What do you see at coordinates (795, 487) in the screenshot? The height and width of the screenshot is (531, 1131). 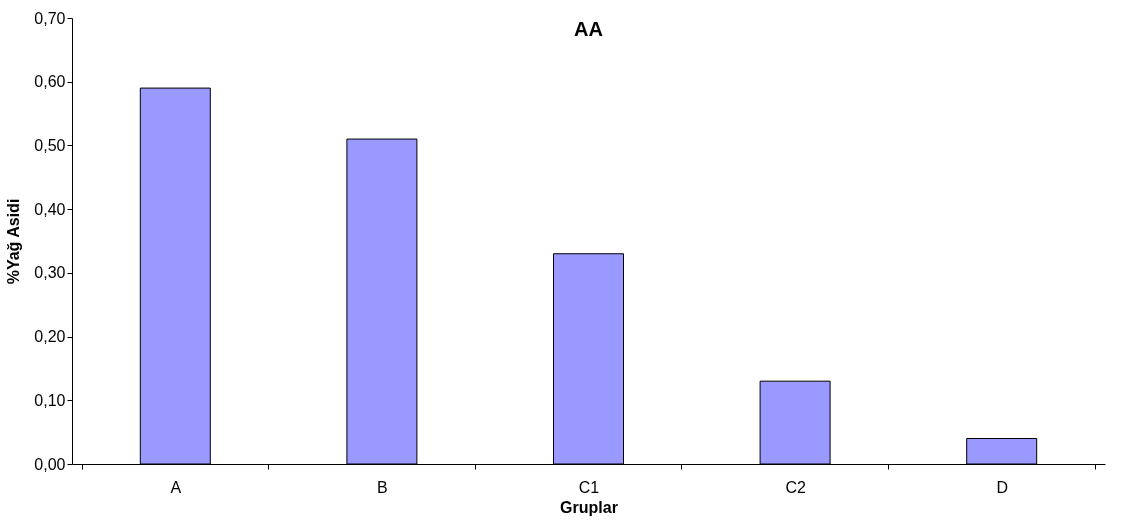 I see `x-tick-label: C2` at bounding box center [795, 487].